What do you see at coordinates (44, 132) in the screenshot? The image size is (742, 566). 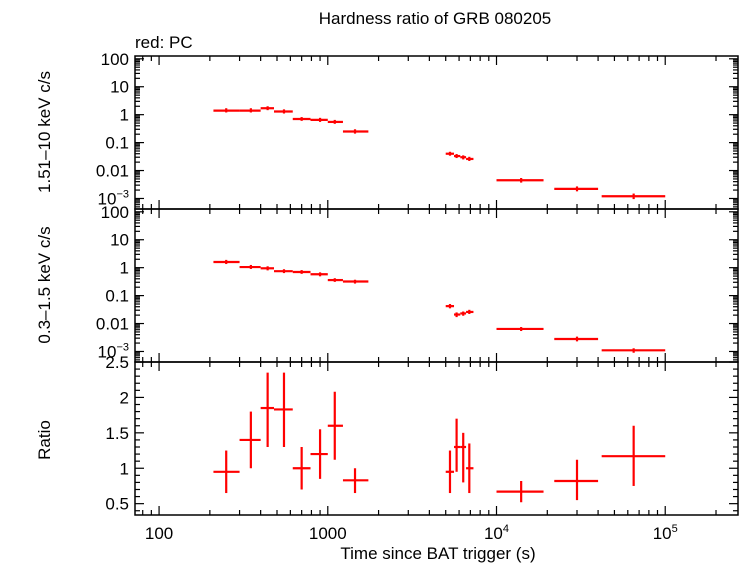 I see `y-axis-title-top: 1.51–10 keV c/s` at bounding box center [44, 132].